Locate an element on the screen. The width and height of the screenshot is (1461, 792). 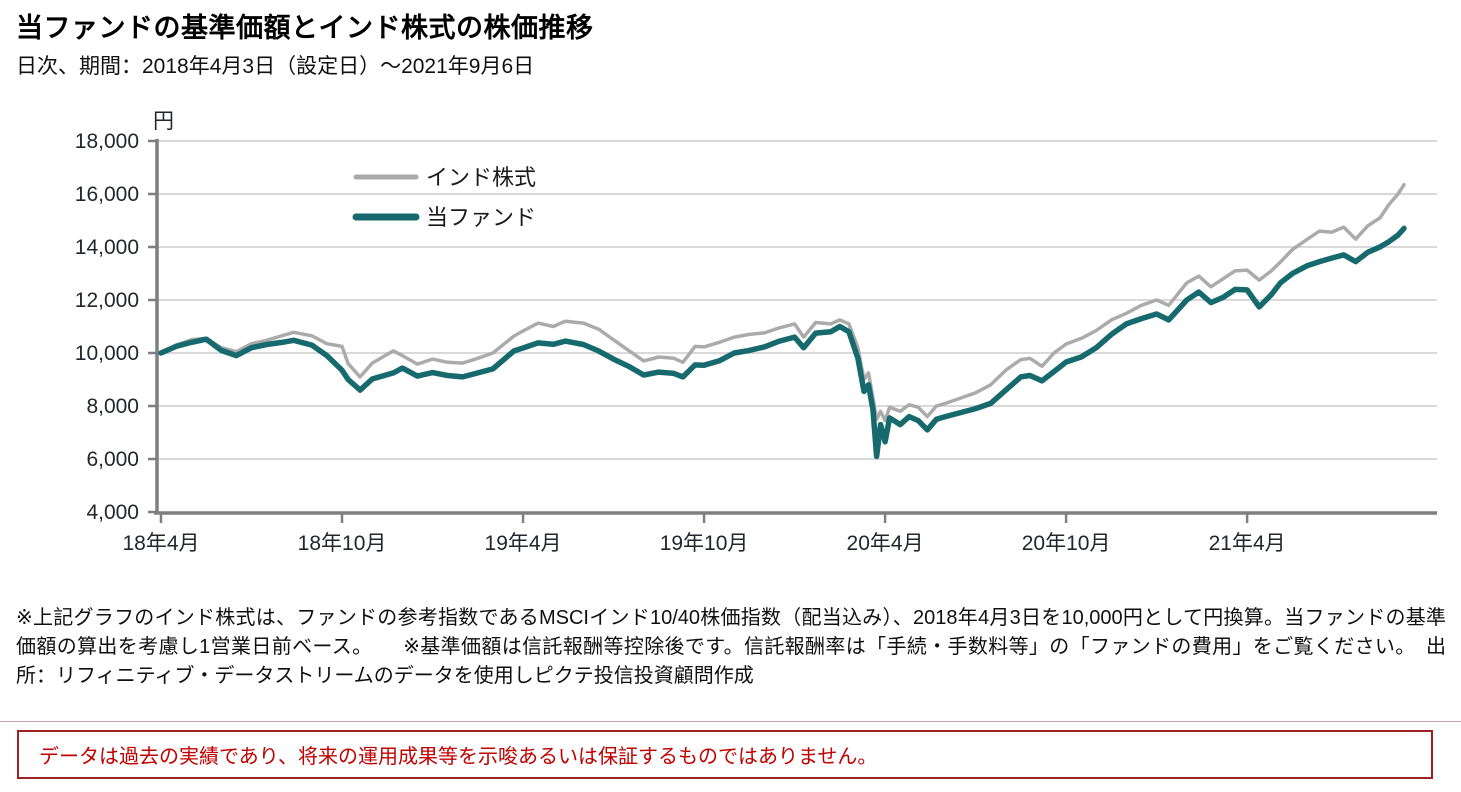
x-tick-label: 20年4月 is located at coordinates (885, 543).